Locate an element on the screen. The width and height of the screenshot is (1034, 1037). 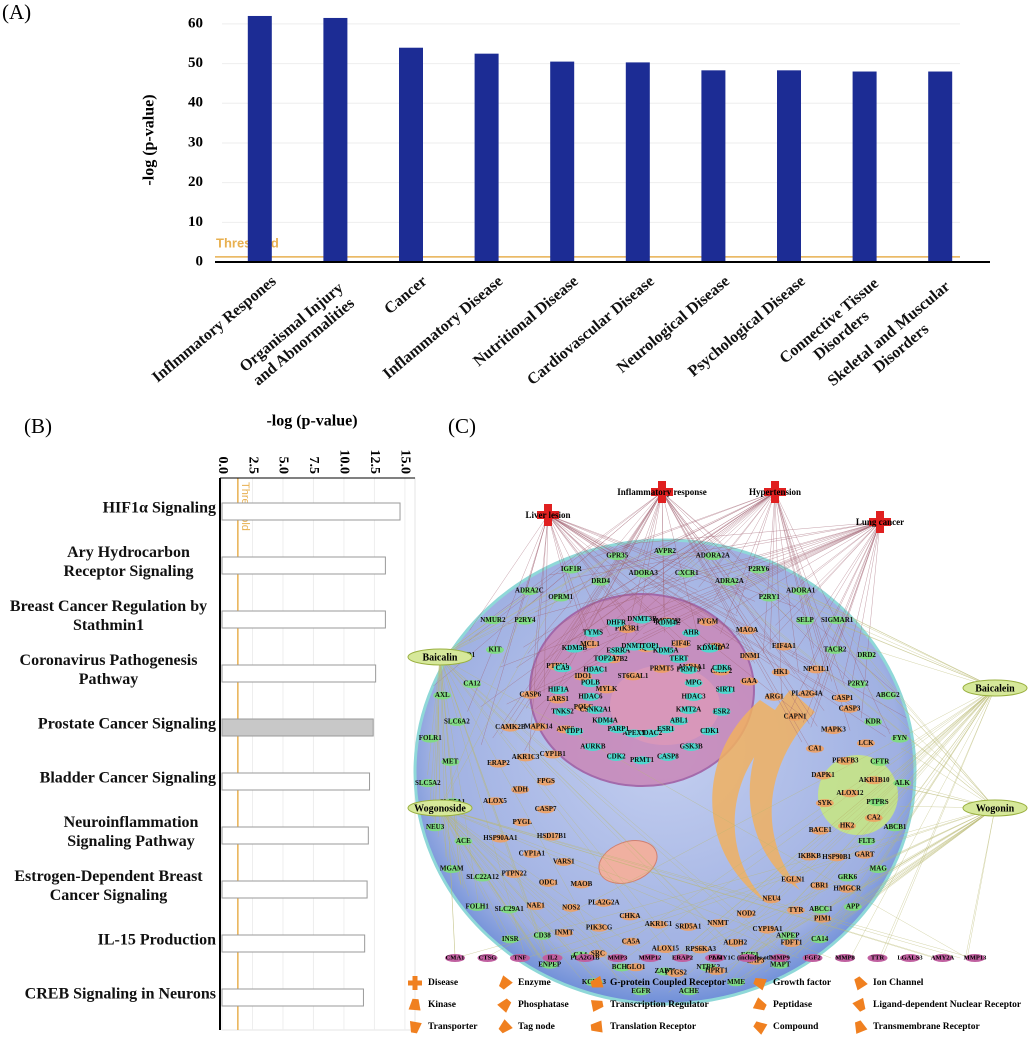
gene-label: GPR35 is located at coordinates (617, 556).